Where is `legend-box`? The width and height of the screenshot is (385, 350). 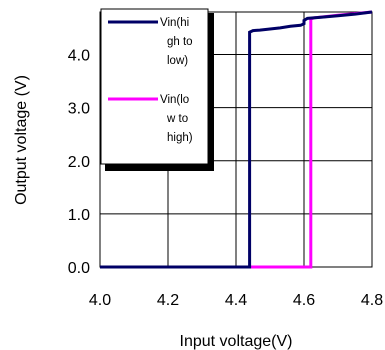 legend-box is located at coordinates (154, 86).